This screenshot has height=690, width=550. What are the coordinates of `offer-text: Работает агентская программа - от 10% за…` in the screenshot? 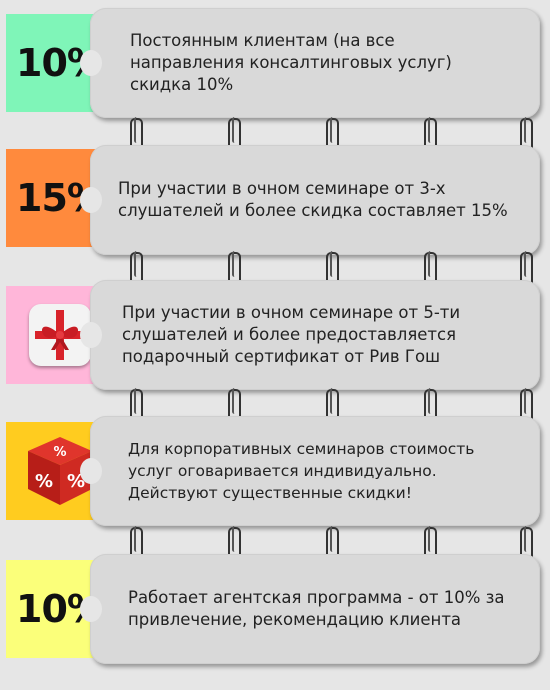 It's located at (316, 608).